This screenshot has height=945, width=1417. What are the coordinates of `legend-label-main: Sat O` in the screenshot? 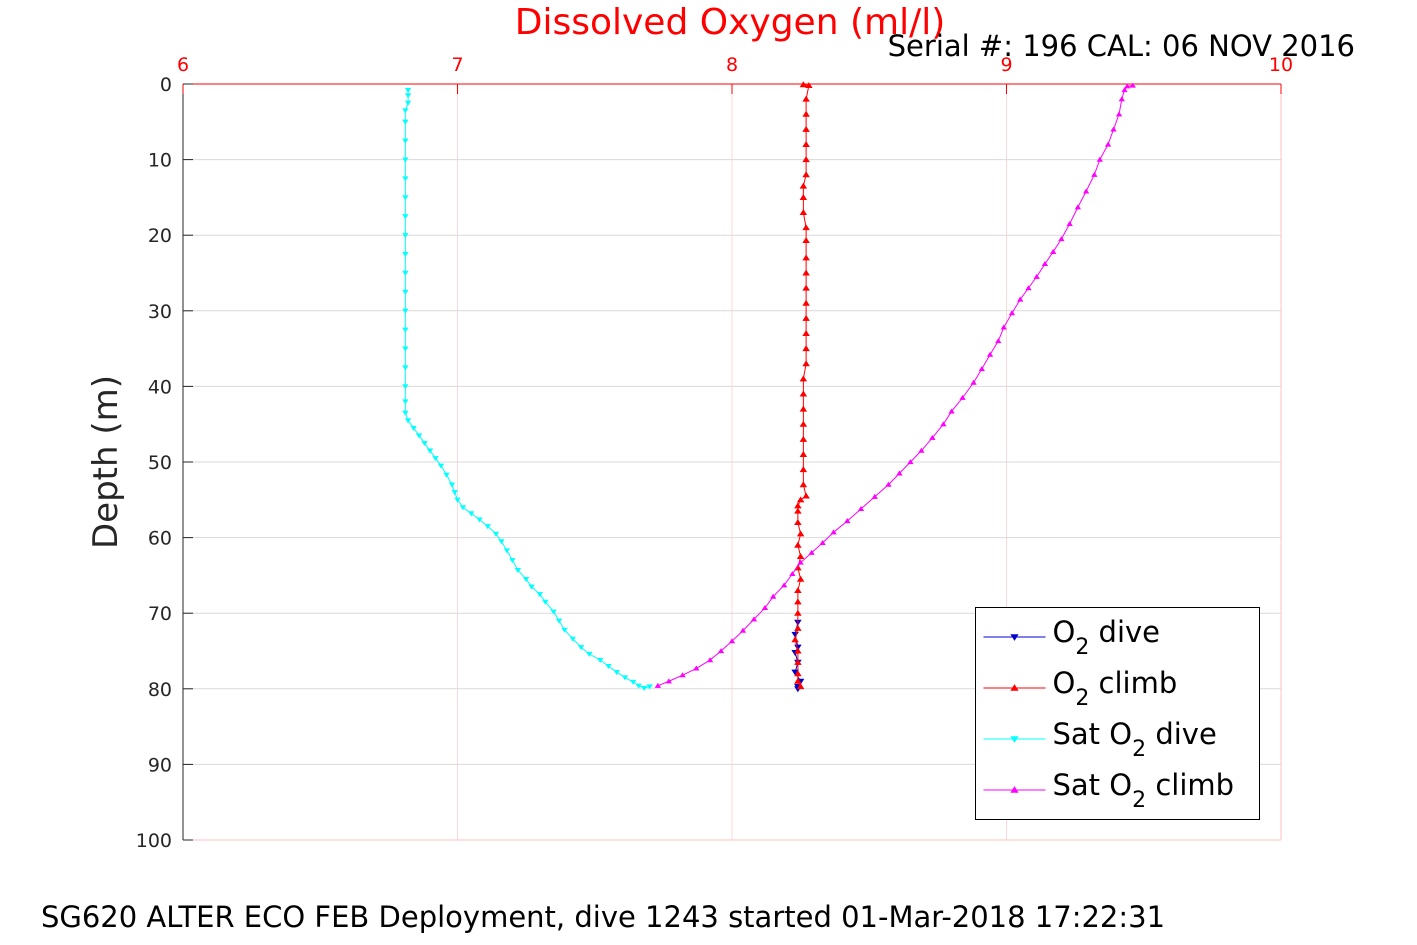 It's located at (1093, 785).